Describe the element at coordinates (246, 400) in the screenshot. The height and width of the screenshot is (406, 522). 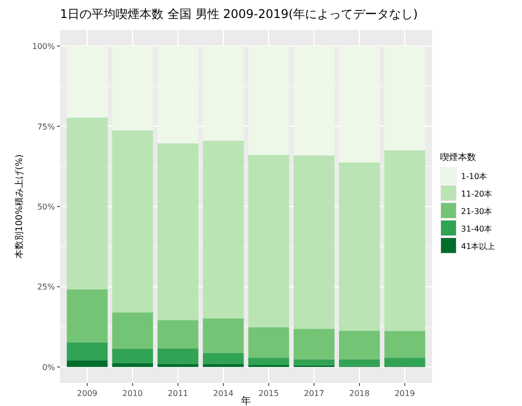
I see `x-axis-title: 年` at that location.